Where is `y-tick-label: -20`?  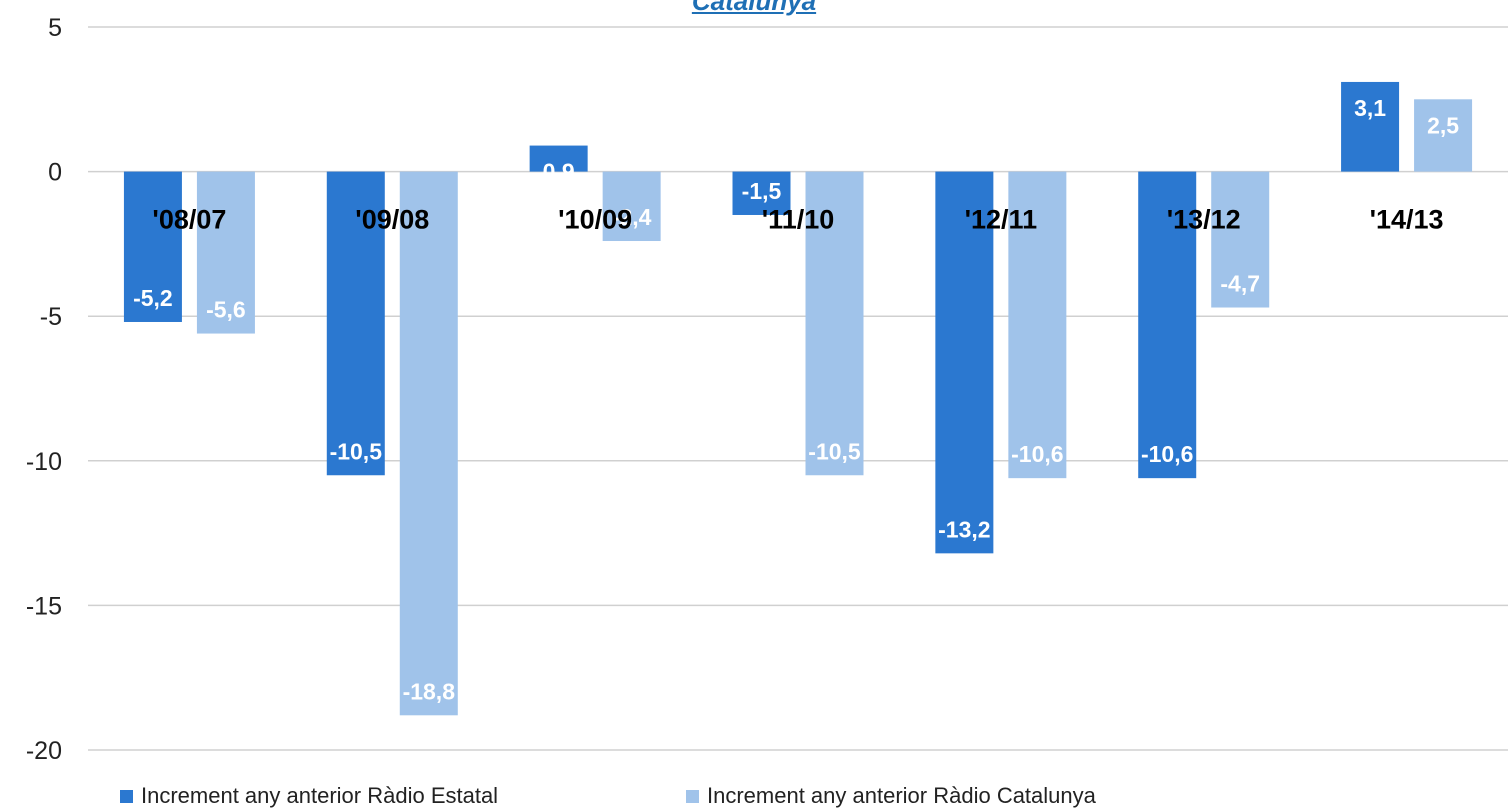
y-tick-label: -20 is located at coordinates (44, 751).